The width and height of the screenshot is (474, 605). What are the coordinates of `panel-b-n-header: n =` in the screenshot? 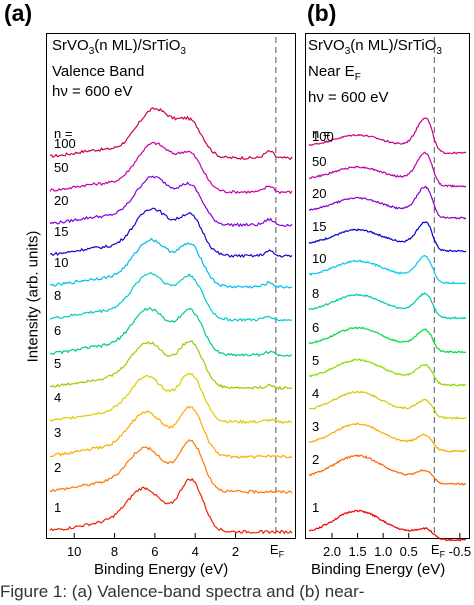 It's located at (321, 133).